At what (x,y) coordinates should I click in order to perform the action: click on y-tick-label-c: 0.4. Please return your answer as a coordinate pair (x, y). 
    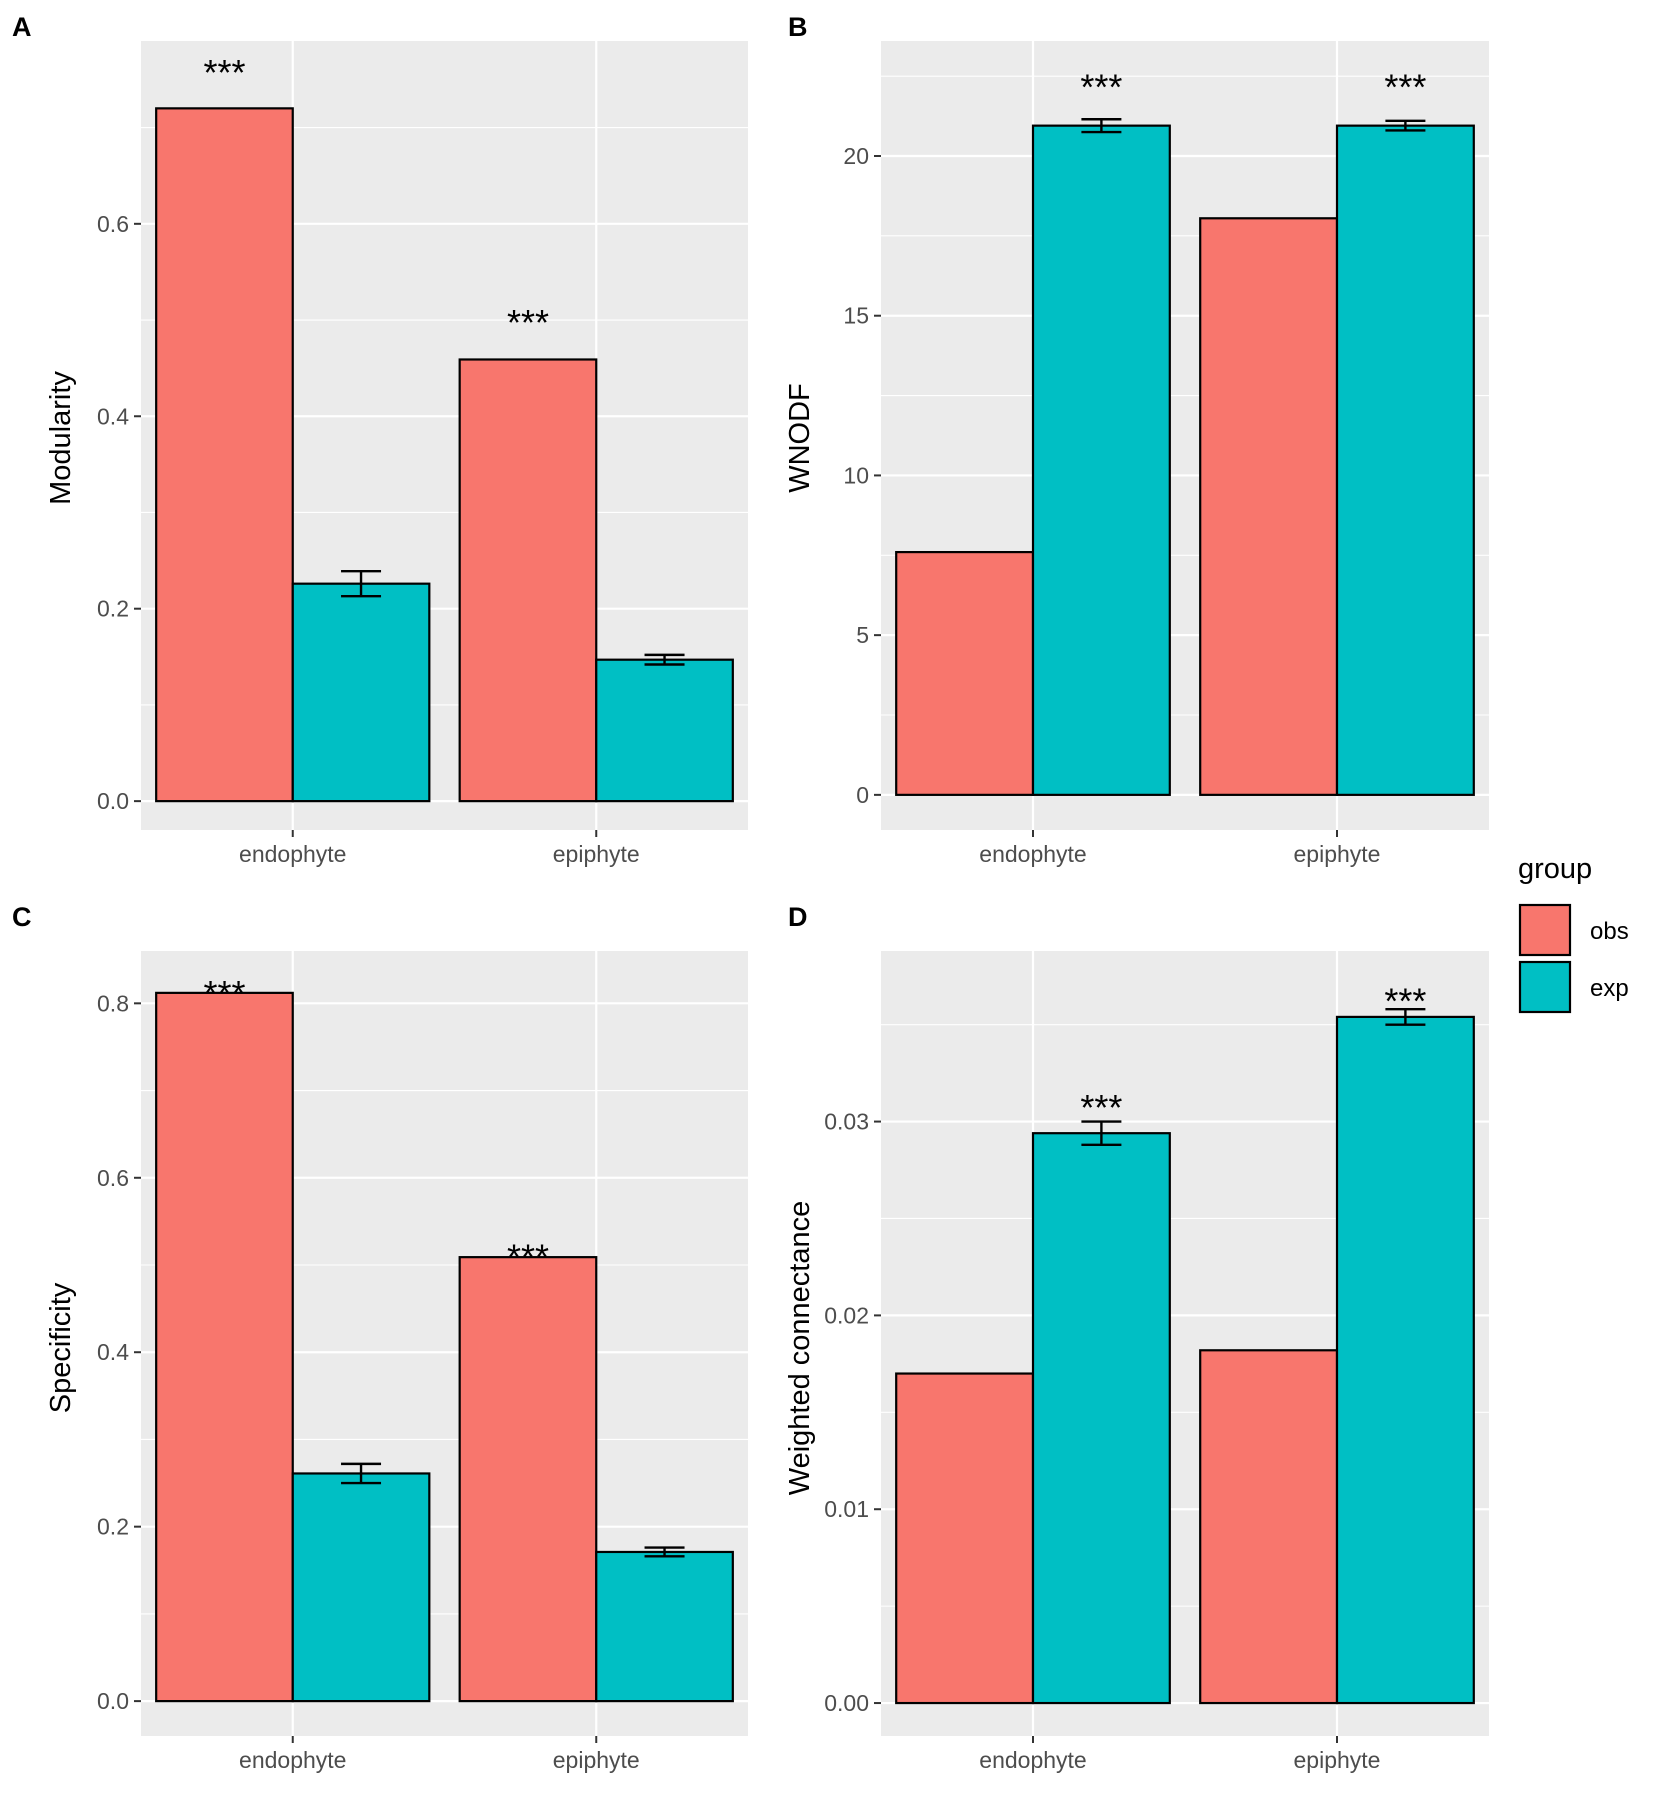
    Looking at the image, I should click on (113, 1352).